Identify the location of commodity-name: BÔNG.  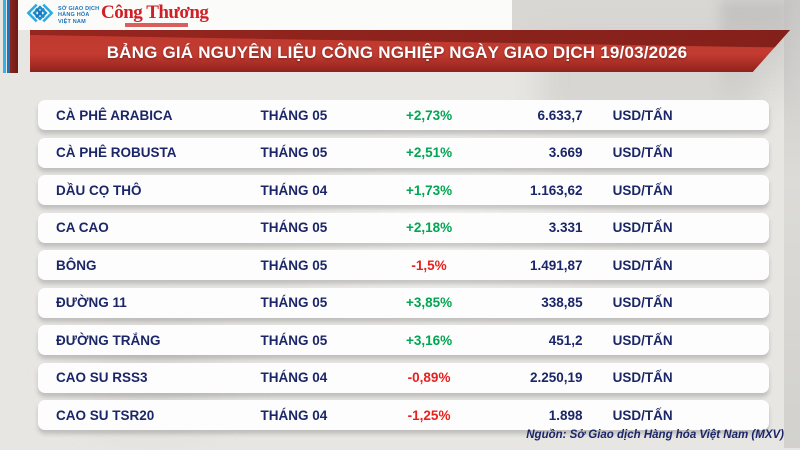
(76, 265).